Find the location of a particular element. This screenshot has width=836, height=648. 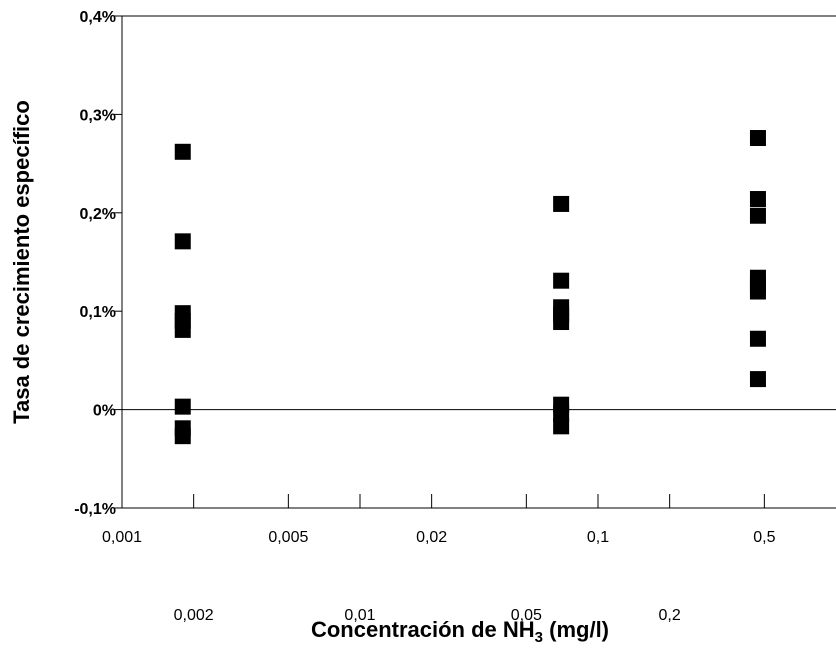

y-axis: -0,1% 0% 0,1% 0,2% 0,3% 0,4% is located at coordinates (98, 263).